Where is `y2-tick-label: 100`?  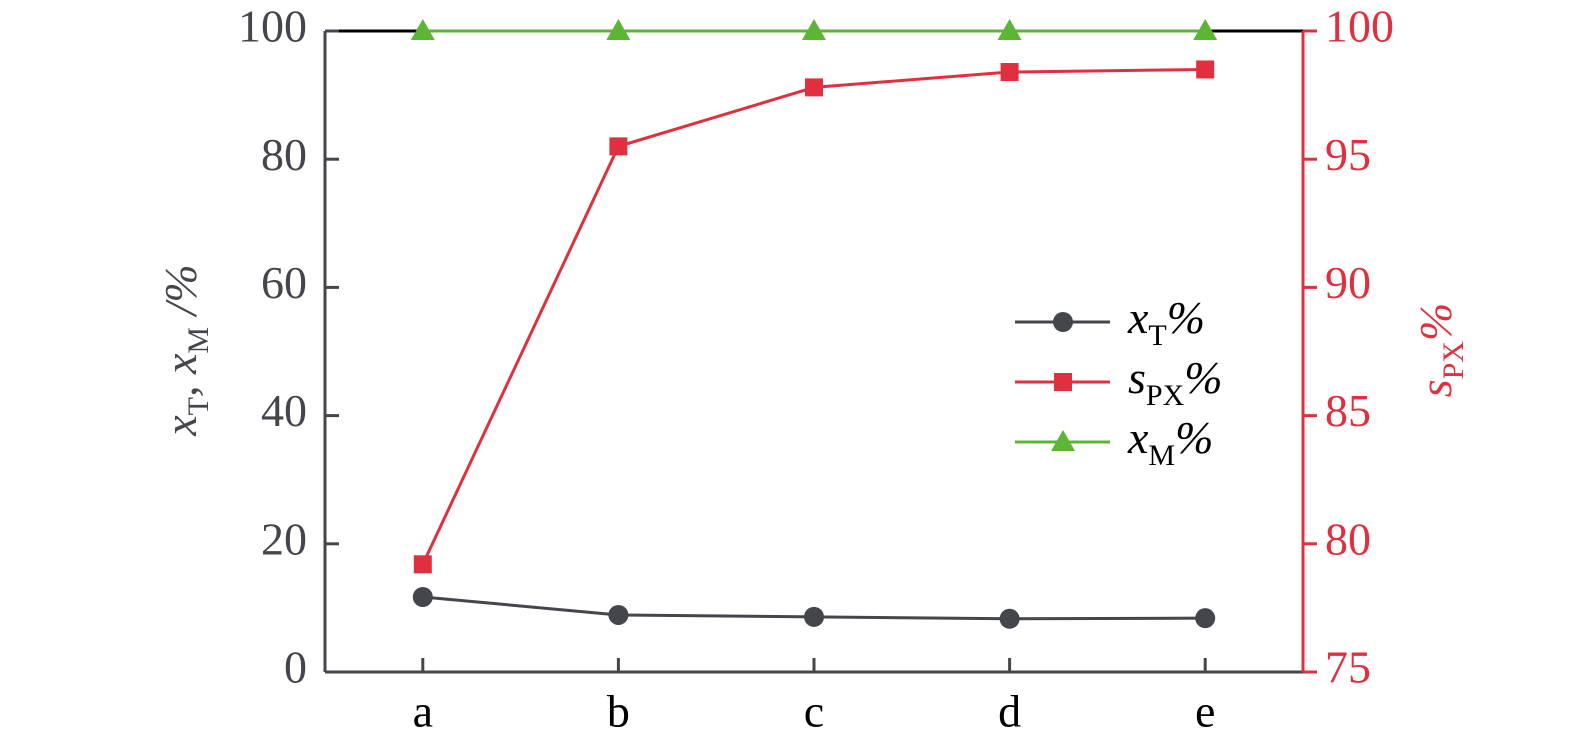
y2-tick-label: 100 is located at coordinates (1359, 26).